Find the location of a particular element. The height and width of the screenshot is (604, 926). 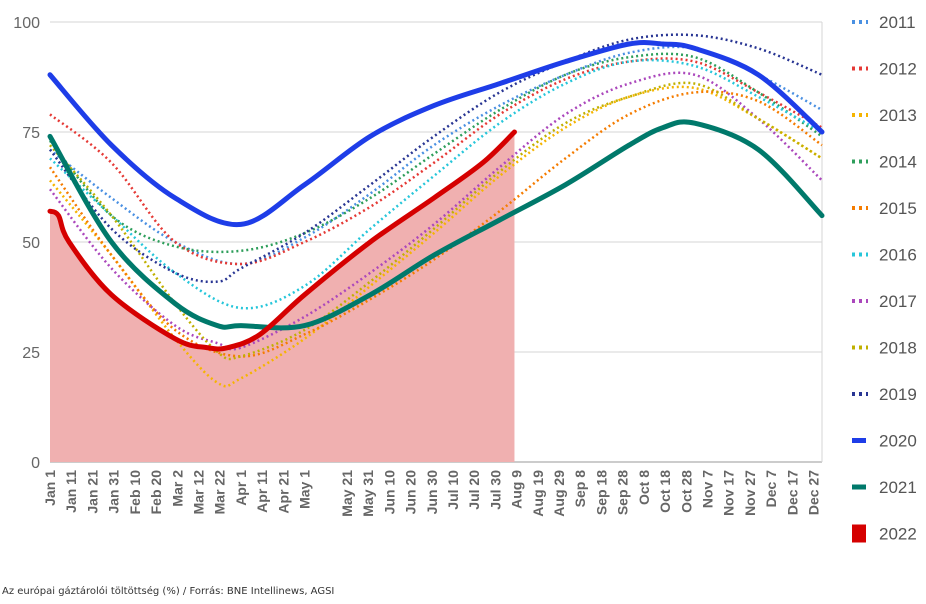

legend-swatch is located at coordinates (859, 533).